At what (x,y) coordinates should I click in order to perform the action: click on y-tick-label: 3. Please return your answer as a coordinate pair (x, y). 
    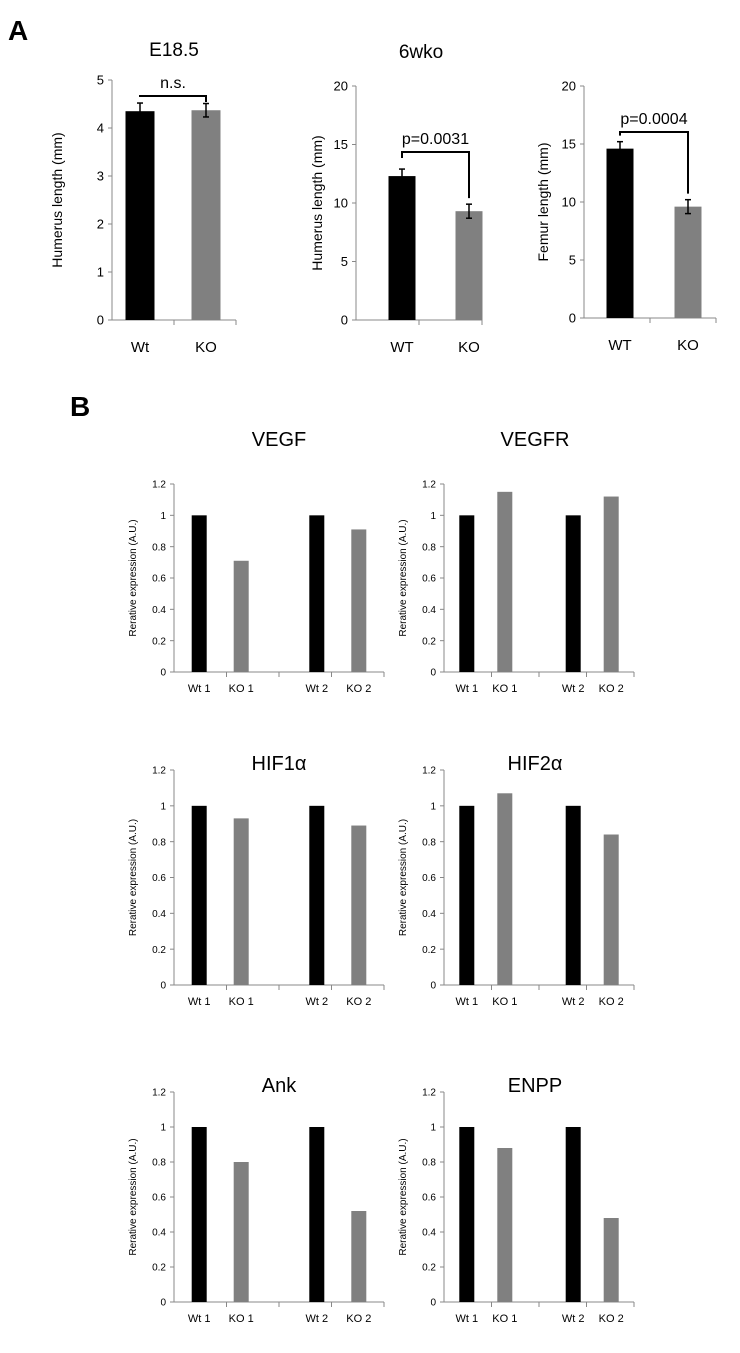
    Looking at the image, I should click on (100, 176).